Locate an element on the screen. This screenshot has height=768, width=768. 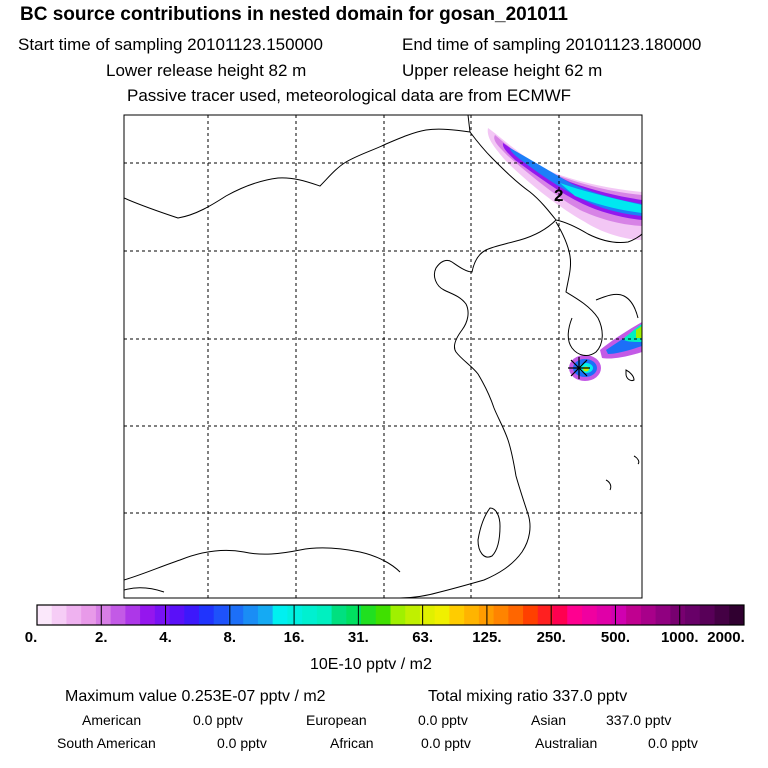
colorbar-tick-label: 8. is located at coordinates (230, 637).